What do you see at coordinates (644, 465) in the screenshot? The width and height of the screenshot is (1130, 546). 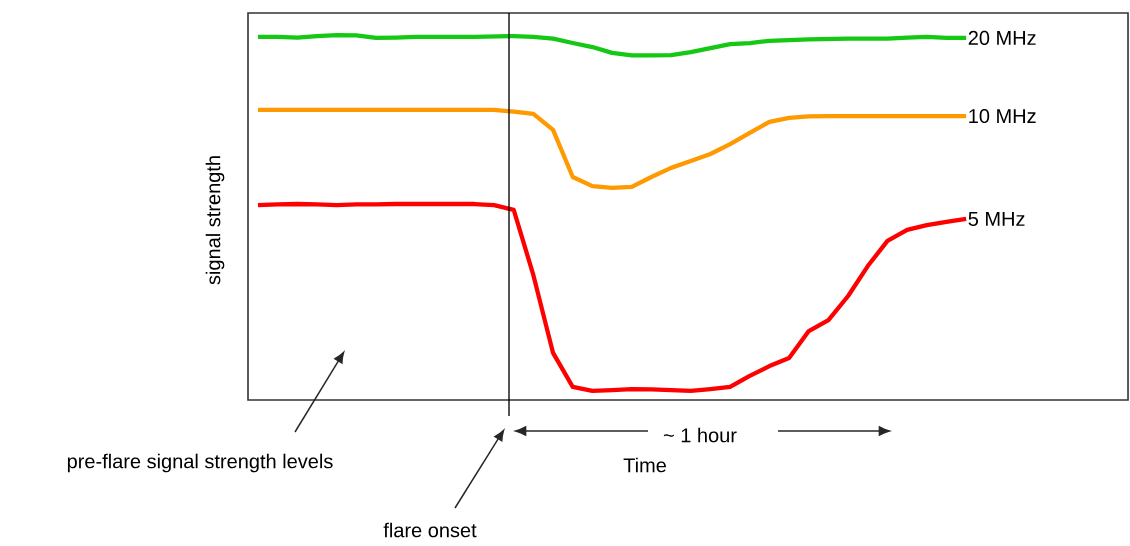 I see `x-axis-title: Time` at bounding box center [644, 465].